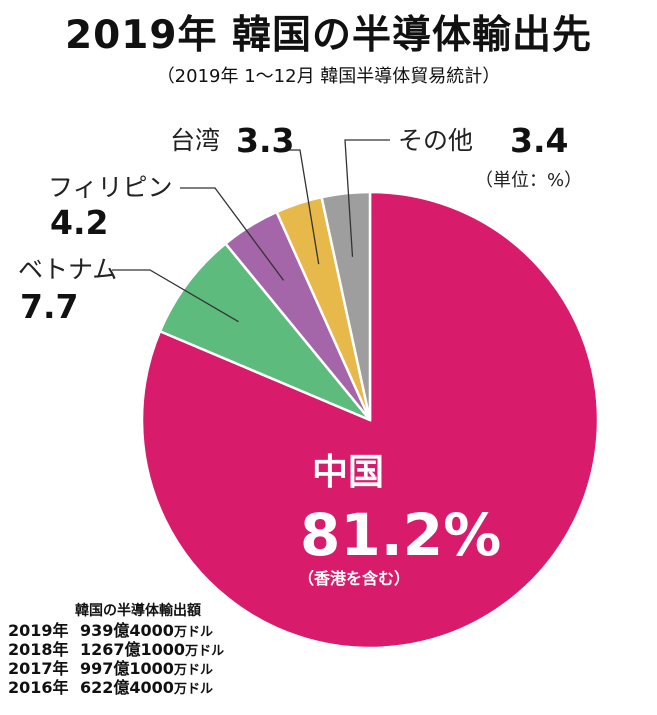 The width and height of the screenshot is (657, 715). I want to click on row-amount: 1267億1000万ドル, so click(174, 649).